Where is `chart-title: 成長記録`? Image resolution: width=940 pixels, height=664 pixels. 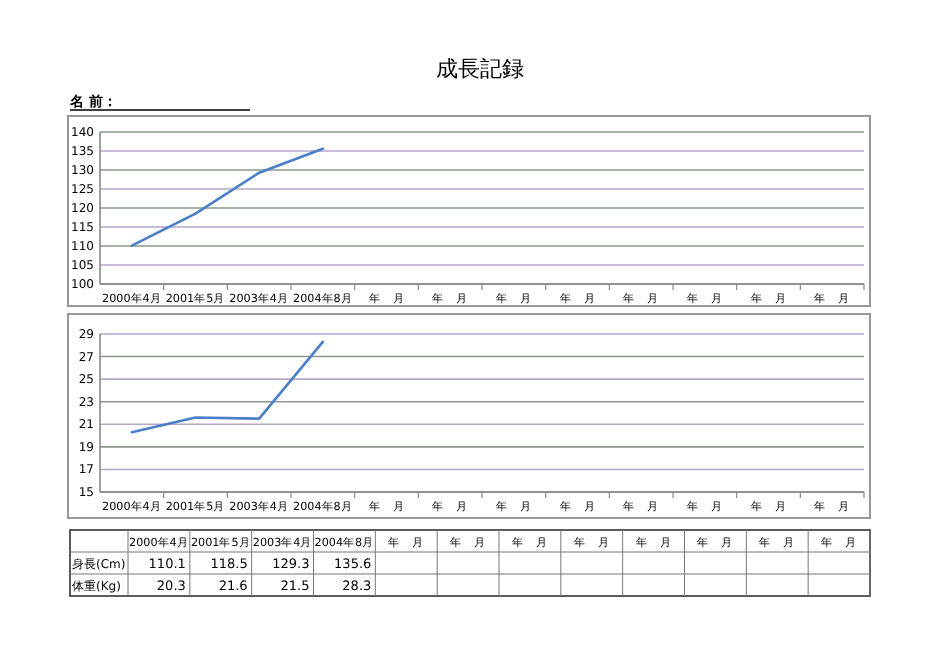
chart-title: 成長記録 is located at coordinates (480, 69).